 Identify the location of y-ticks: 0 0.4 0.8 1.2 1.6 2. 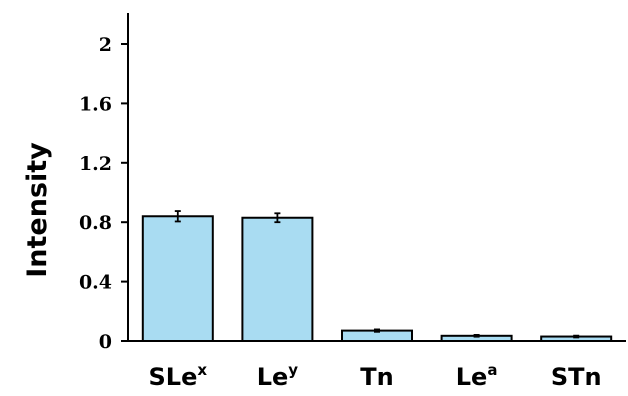
(103, 193).